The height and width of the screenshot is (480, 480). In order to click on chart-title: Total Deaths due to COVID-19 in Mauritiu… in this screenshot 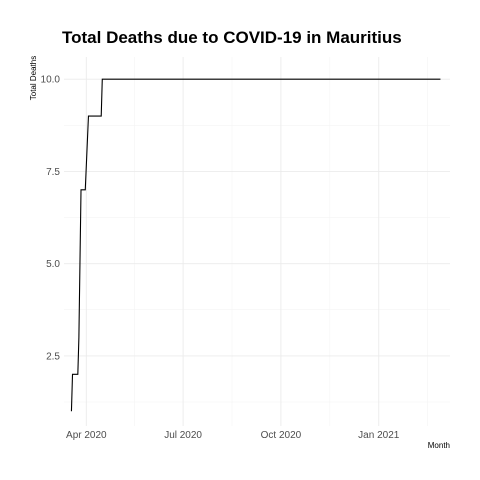, I will do `click(232, 37)`.